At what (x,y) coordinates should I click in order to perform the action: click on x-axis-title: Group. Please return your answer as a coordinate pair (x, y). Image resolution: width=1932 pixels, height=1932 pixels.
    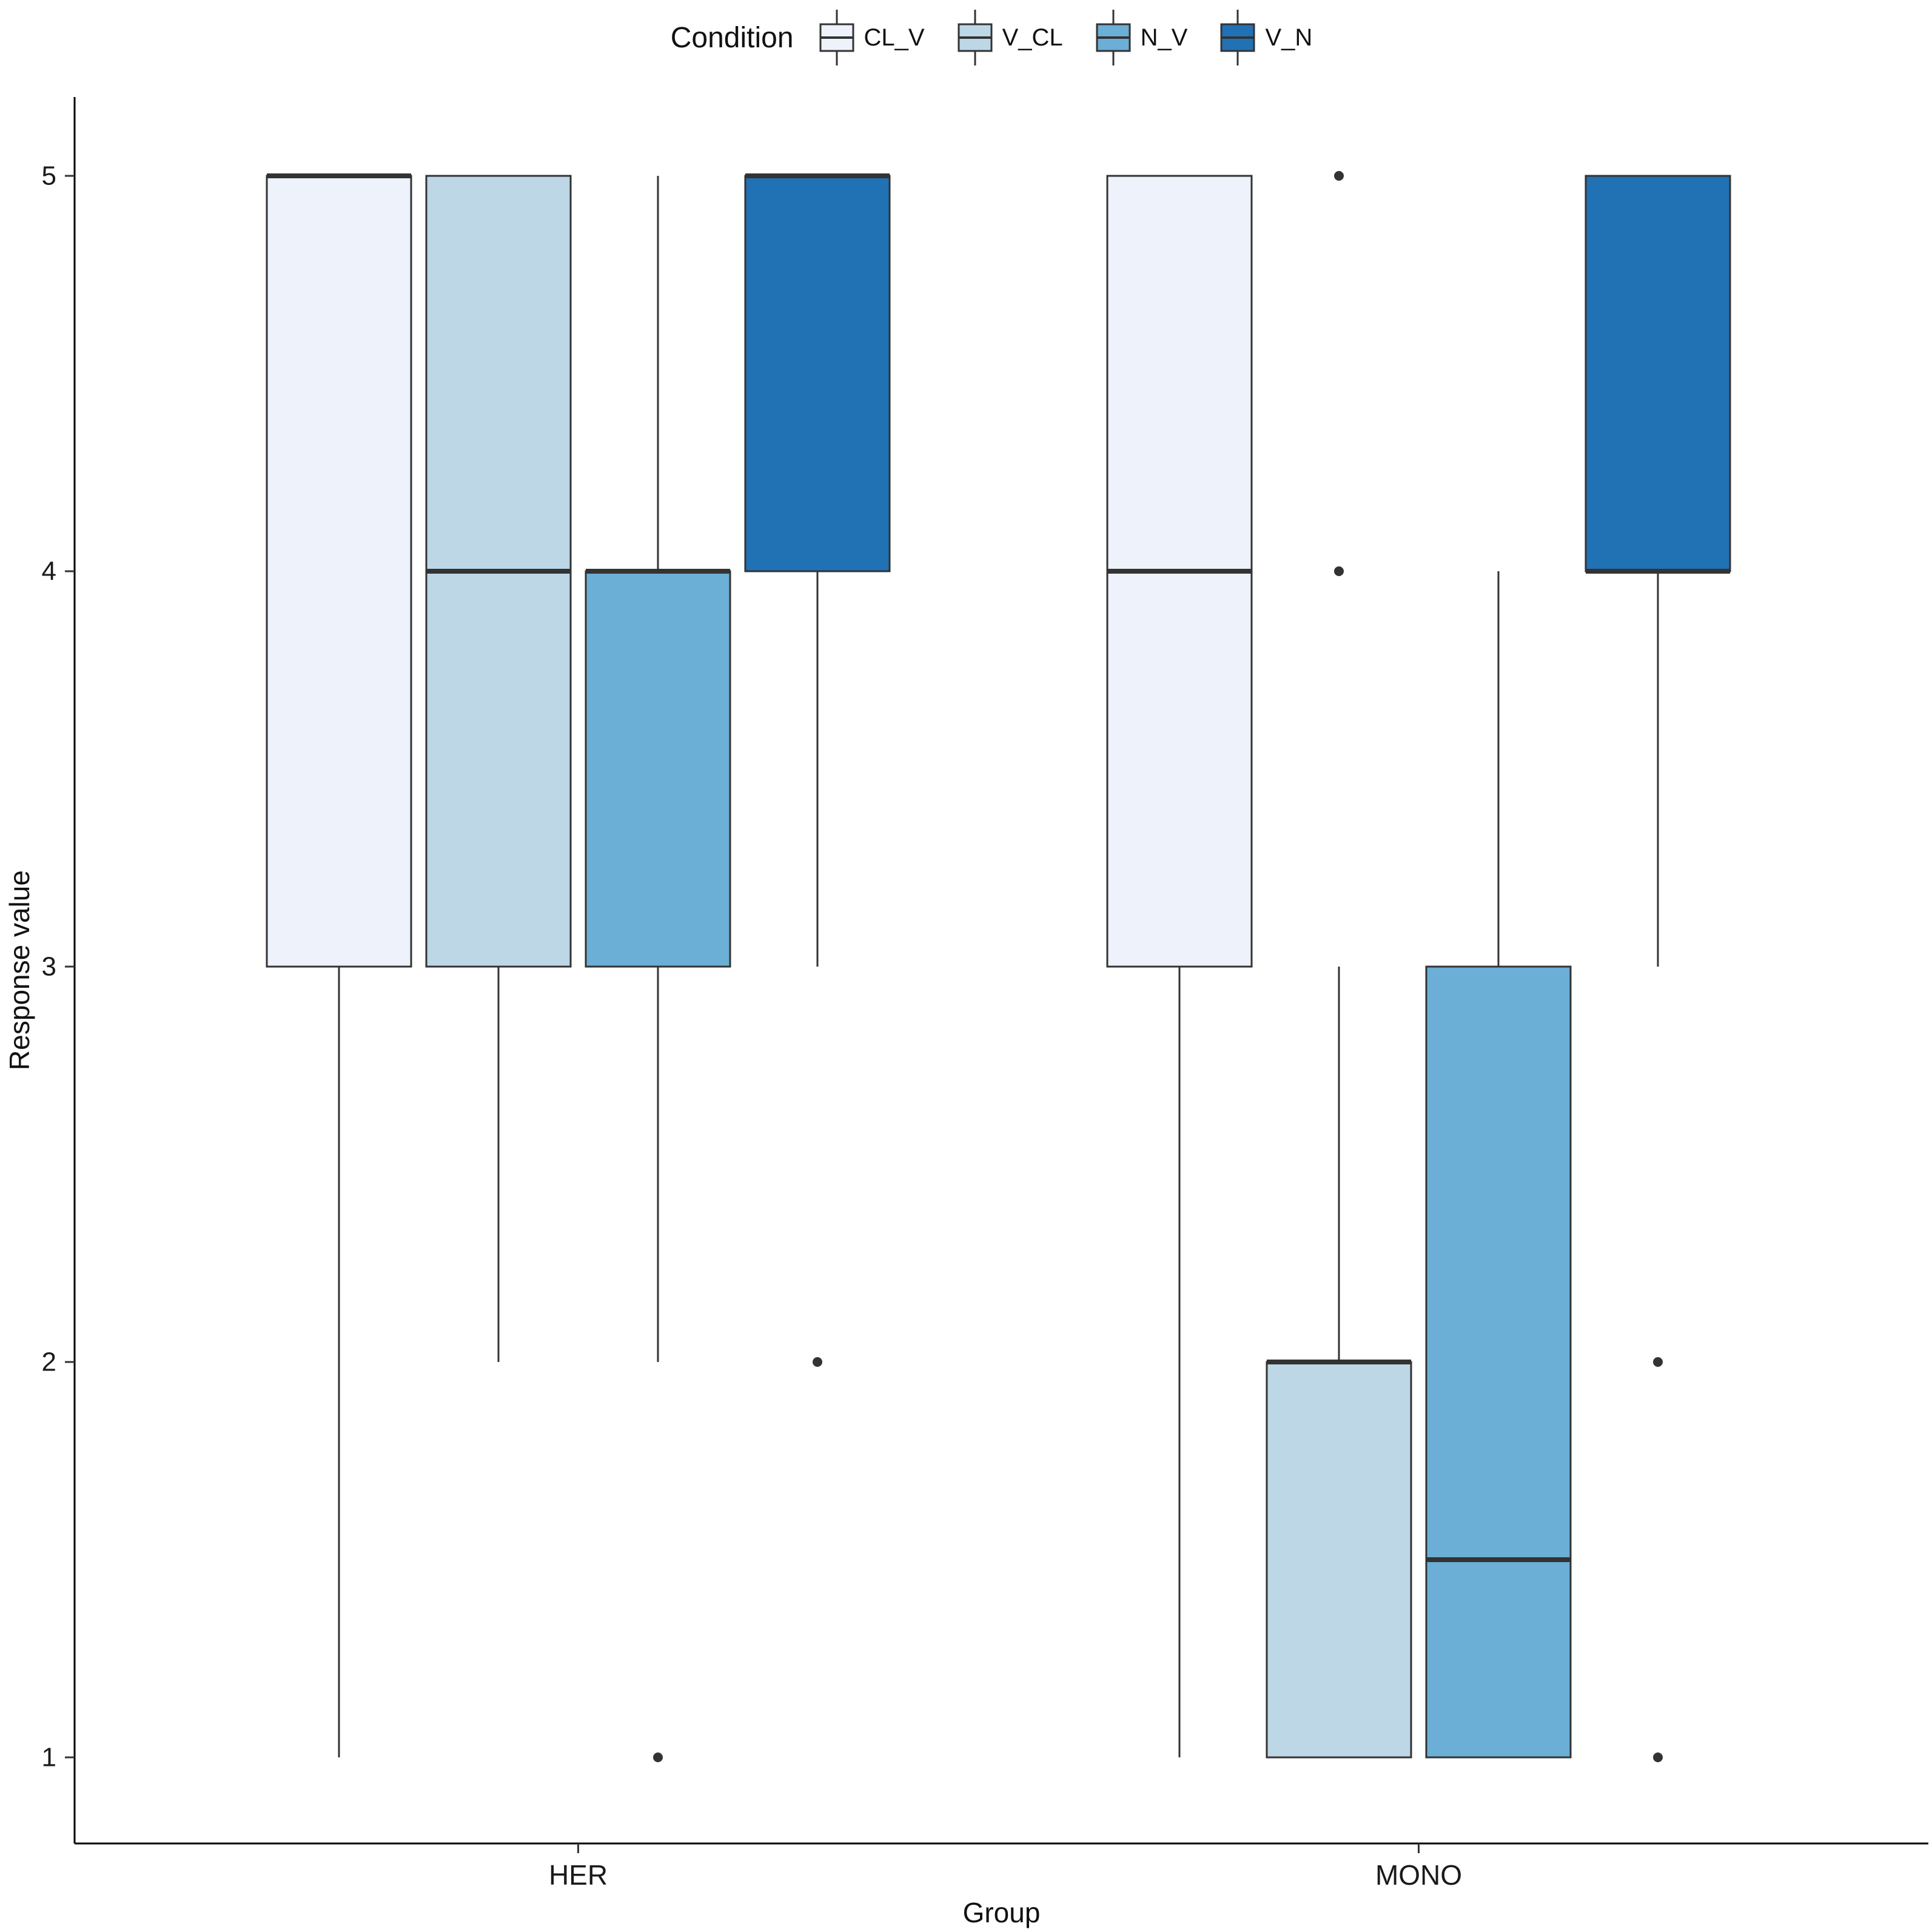
    Looking at the image, I should click on (1002, 1912).